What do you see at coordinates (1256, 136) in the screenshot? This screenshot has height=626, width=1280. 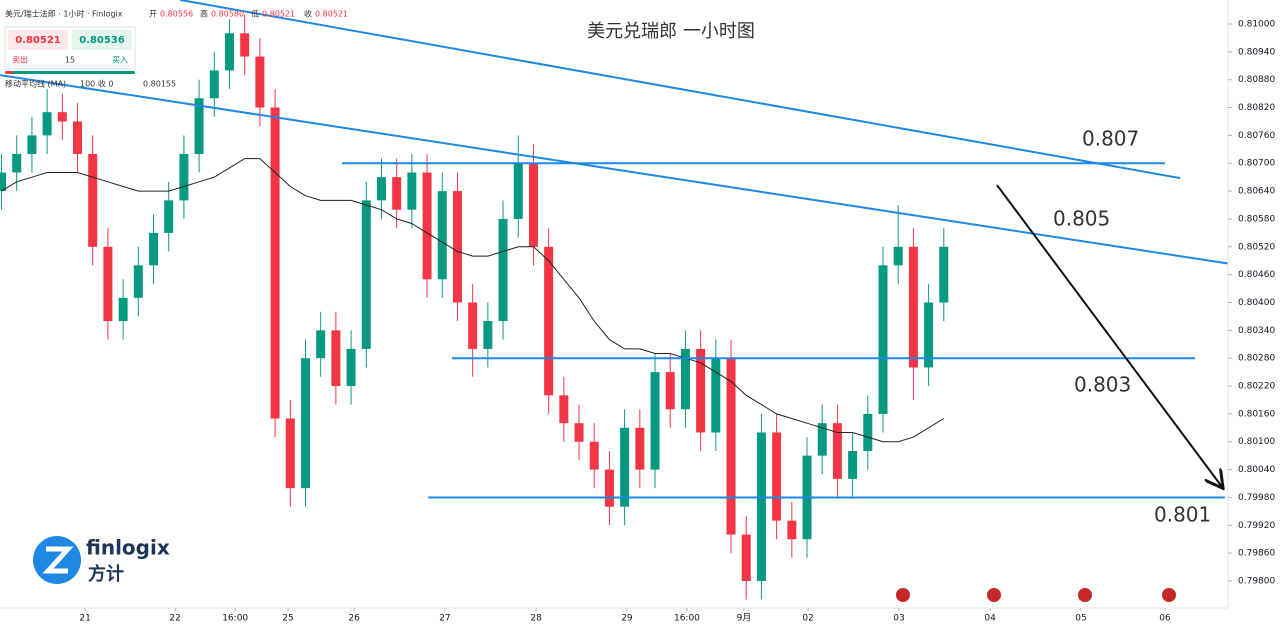 I see `y-tick-label: 0.80760` at bounding box center [1256, 136].